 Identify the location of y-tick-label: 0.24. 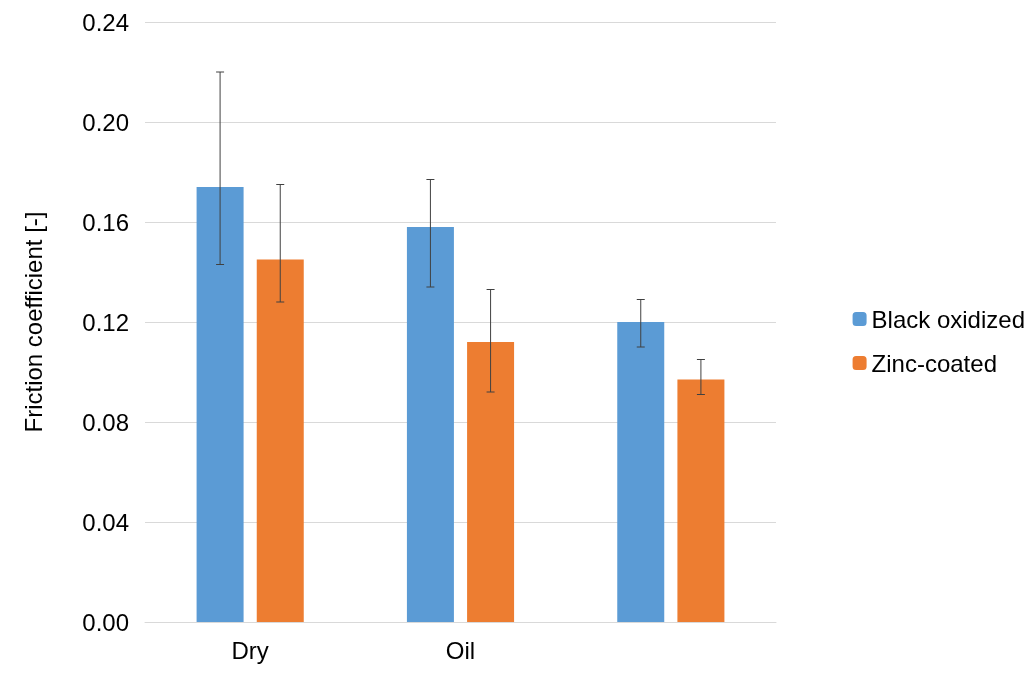
(105, 22).